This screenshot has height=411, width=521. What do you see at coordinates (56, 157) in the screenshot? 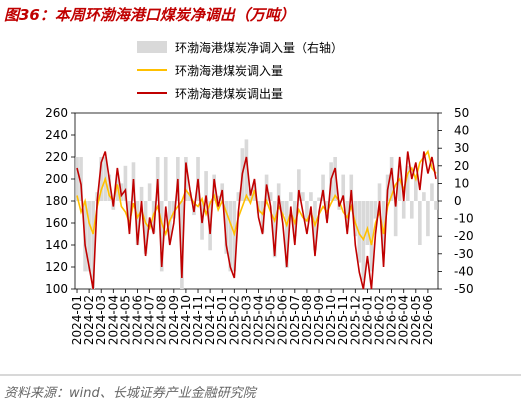
I see `y-tick-label: 220` at bounding box center [56, 157].